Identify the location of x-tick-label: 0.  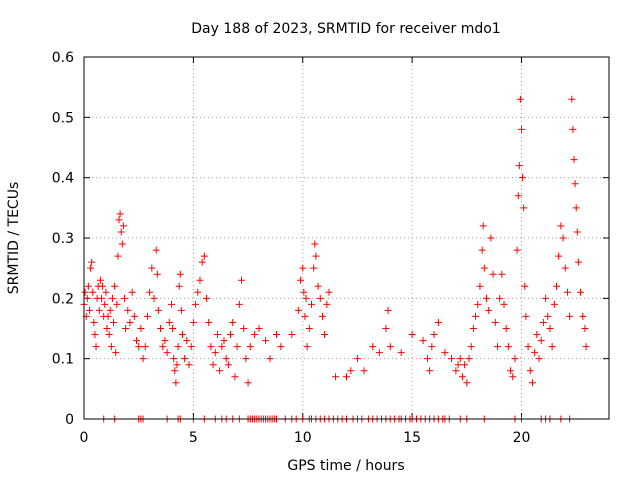
(84, 438).